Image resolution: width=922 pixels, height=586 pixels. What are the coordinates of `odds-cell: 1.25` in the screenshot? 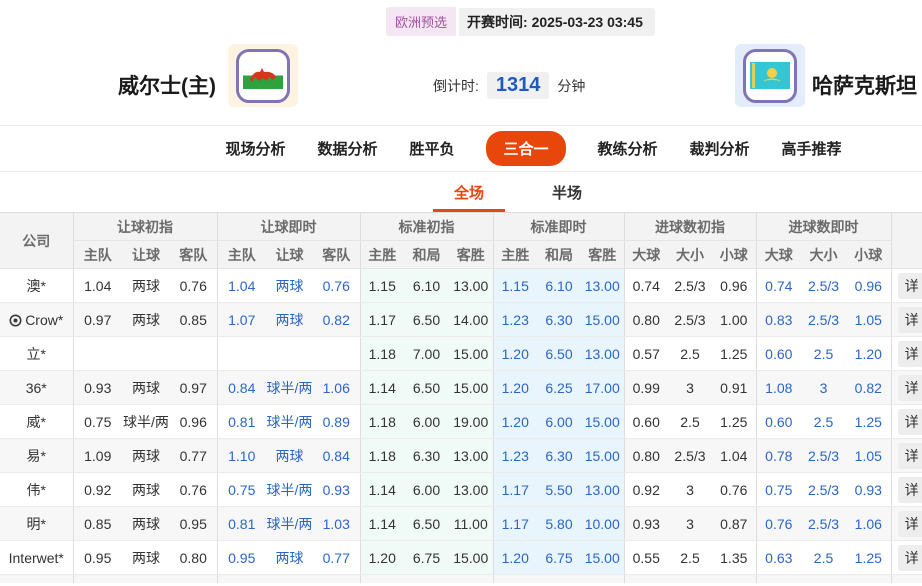 It's located at (869, 557).